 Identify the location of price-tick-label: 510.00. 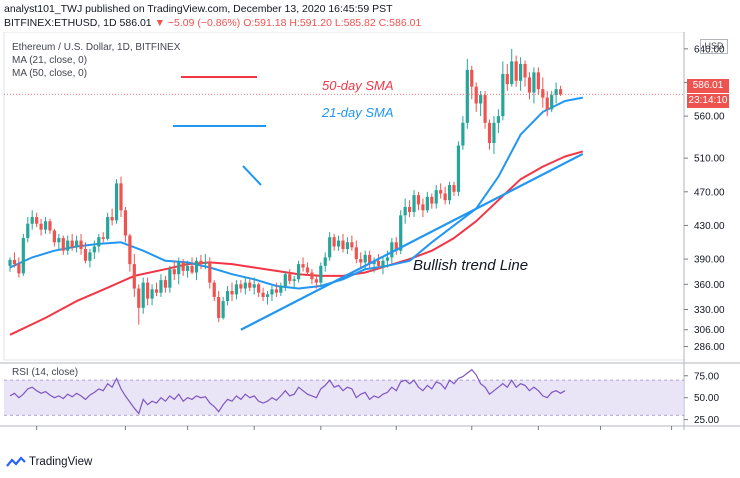
(709, 159).